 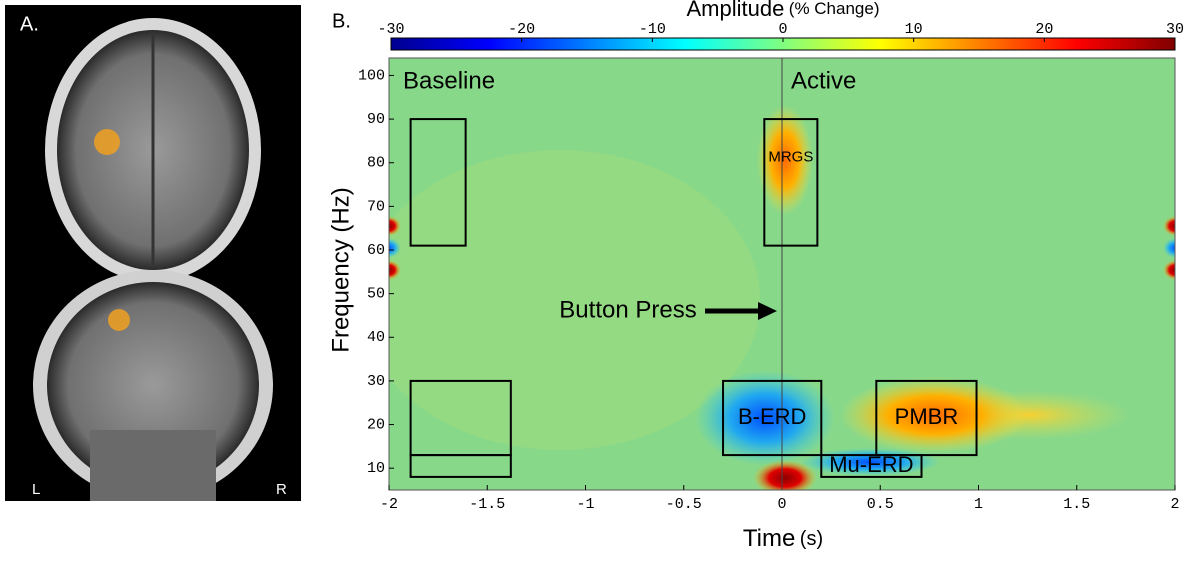 I want to click on region-label: MRGS, so click(x=790, y=156).